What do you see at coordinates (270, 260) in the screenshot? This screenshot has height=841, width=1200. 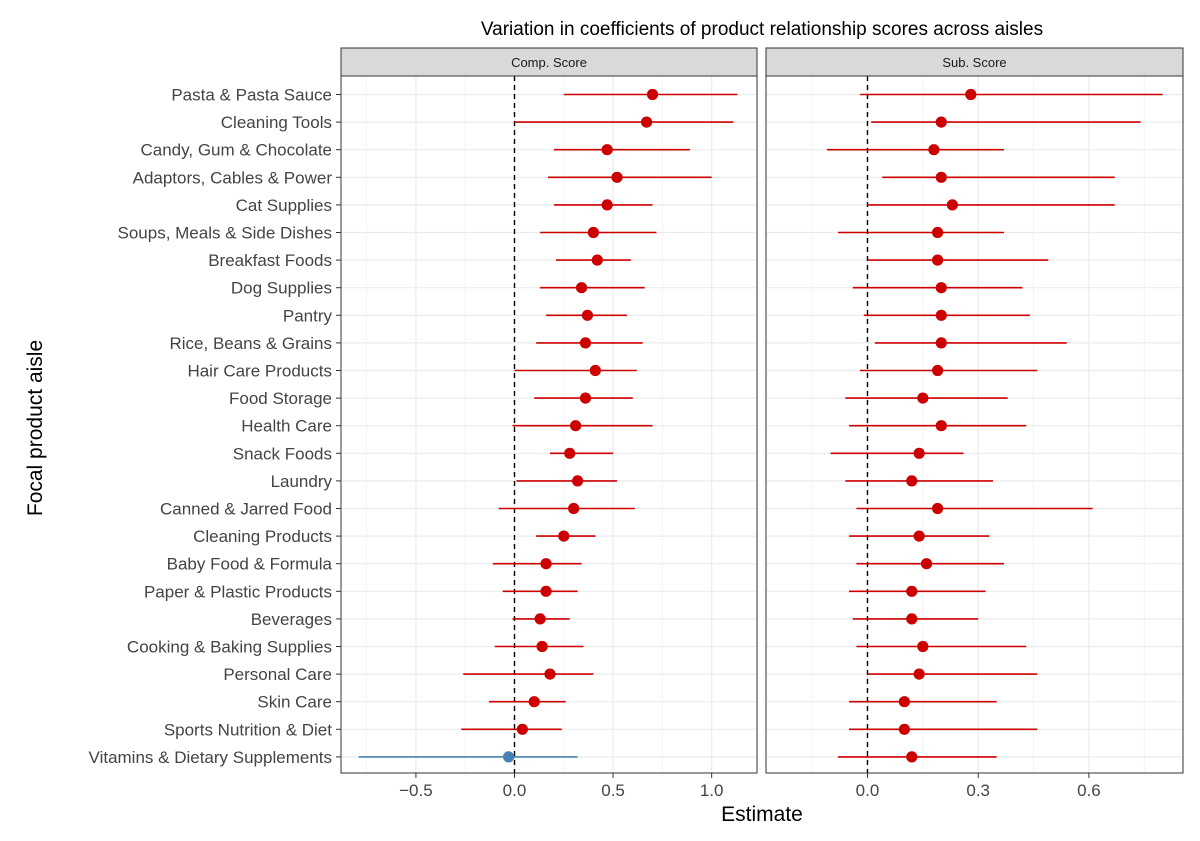 I see `category-label: Breakfast Foods` at bounding box center [270, 260].